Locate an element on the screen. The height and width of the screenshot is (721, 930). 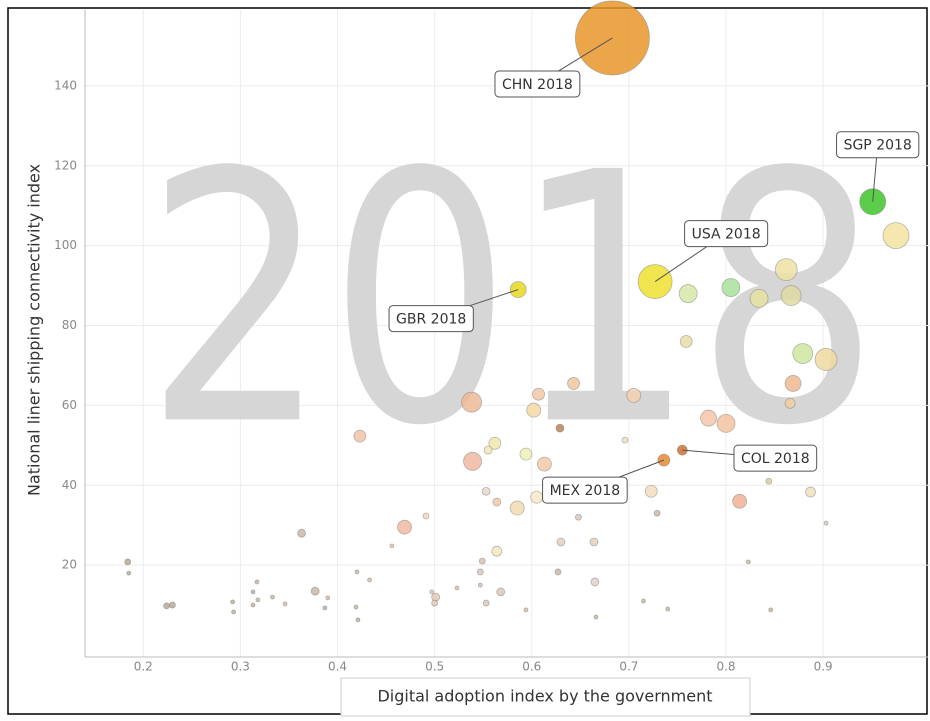
x-tick-label: 0.6 is located at coordinates (531, 667).